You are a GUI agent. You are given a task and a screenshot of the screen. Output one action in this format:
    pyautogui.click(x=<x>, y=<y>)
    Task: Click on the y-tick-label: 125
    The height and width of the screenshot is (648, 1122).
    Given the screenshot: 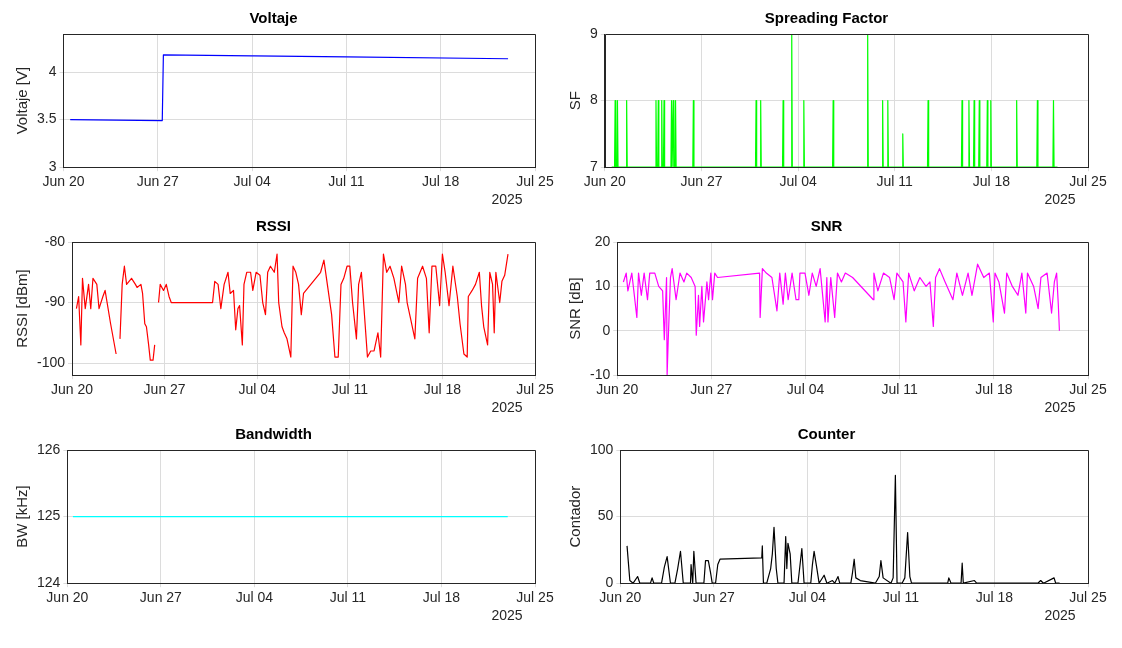 What is the action you would take?
    pyautogui.click(x=49, y=515)
    